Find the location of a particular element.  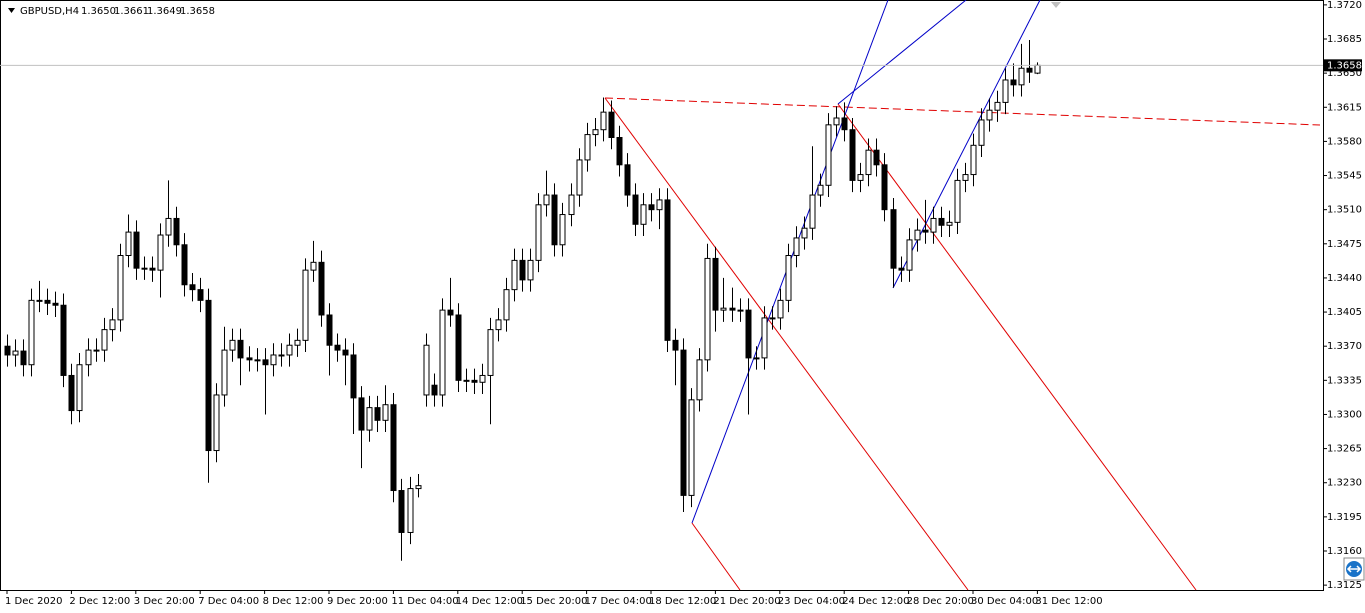

x-tick-label: 30 Dec 04:00 is located at coordinates (1004, 601).